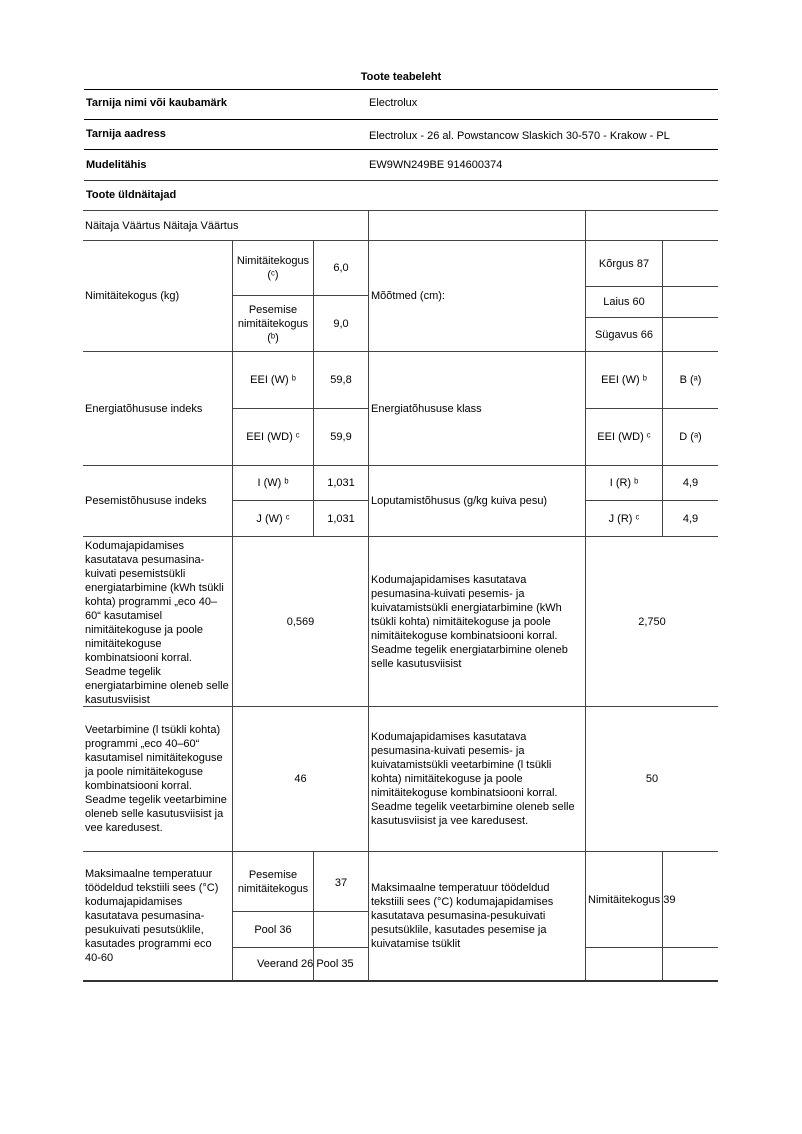 The image size is (802, 1134). Describe the element at coordinates (341, 380) in the screenshot. I see `eei-w-value: 59,8` at that location.